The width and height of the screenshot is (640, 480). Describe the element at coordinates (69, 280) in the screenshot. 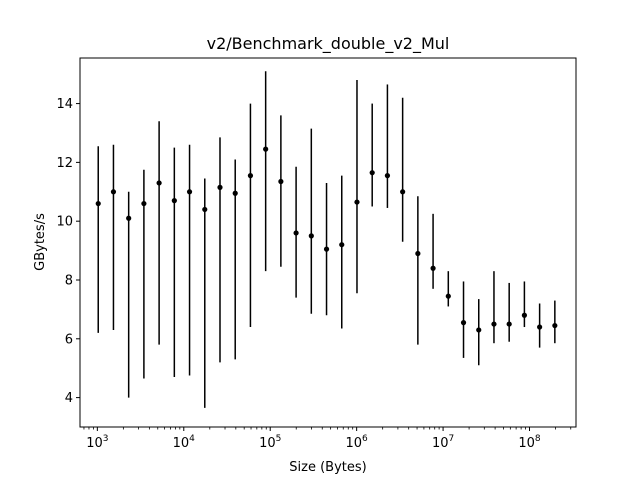

I see `y-tick-label-2: 8` at that location.